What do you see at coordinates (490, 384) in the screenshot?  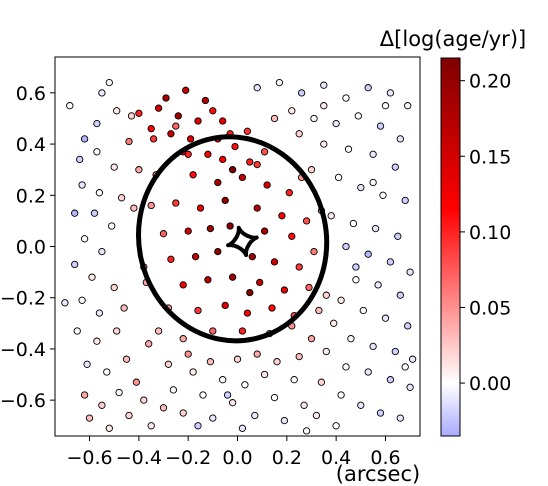 I see `colorbar-tick-label: 0.00` at bounding box center [490, 384].